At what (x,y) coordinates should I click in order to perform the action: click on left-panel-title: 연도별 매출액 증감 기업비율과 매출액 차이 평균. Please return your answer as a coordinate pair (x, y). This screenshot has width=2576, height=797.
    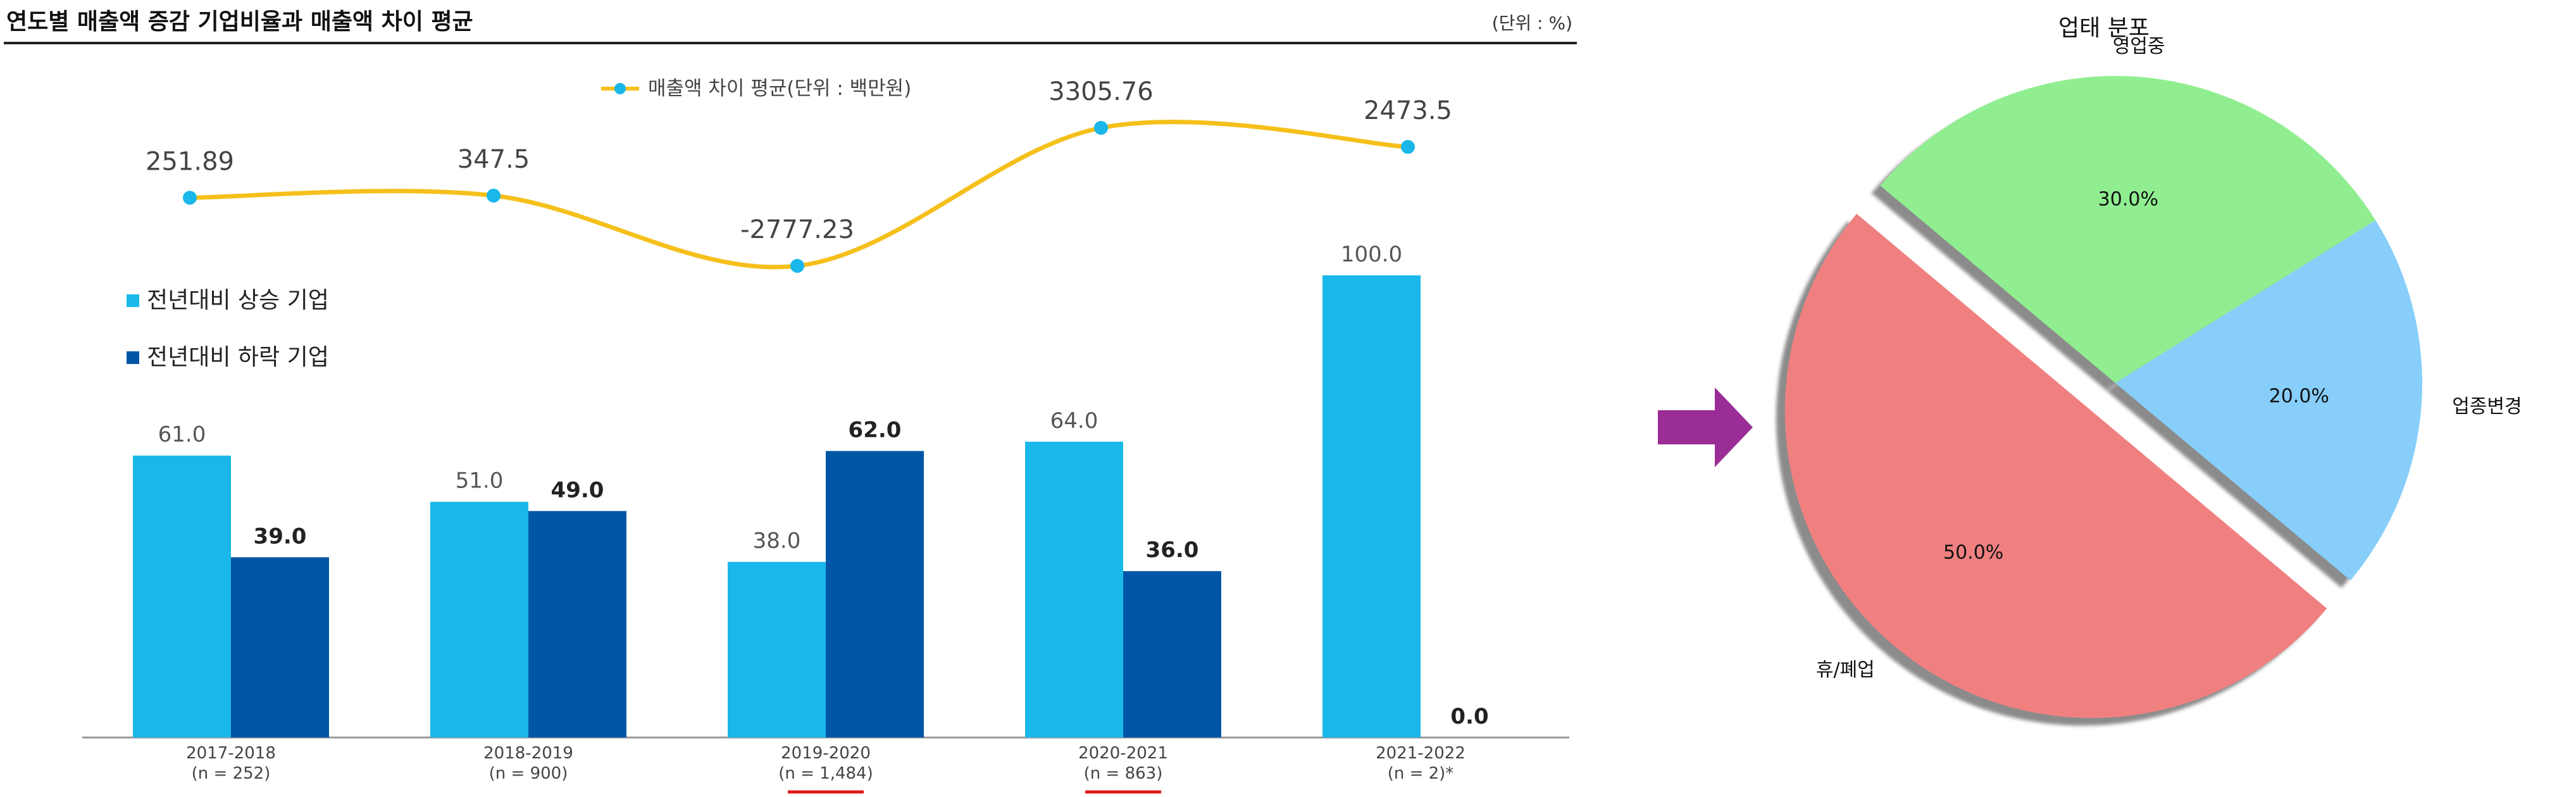
    Looking at the image, I should click on (240, 22).